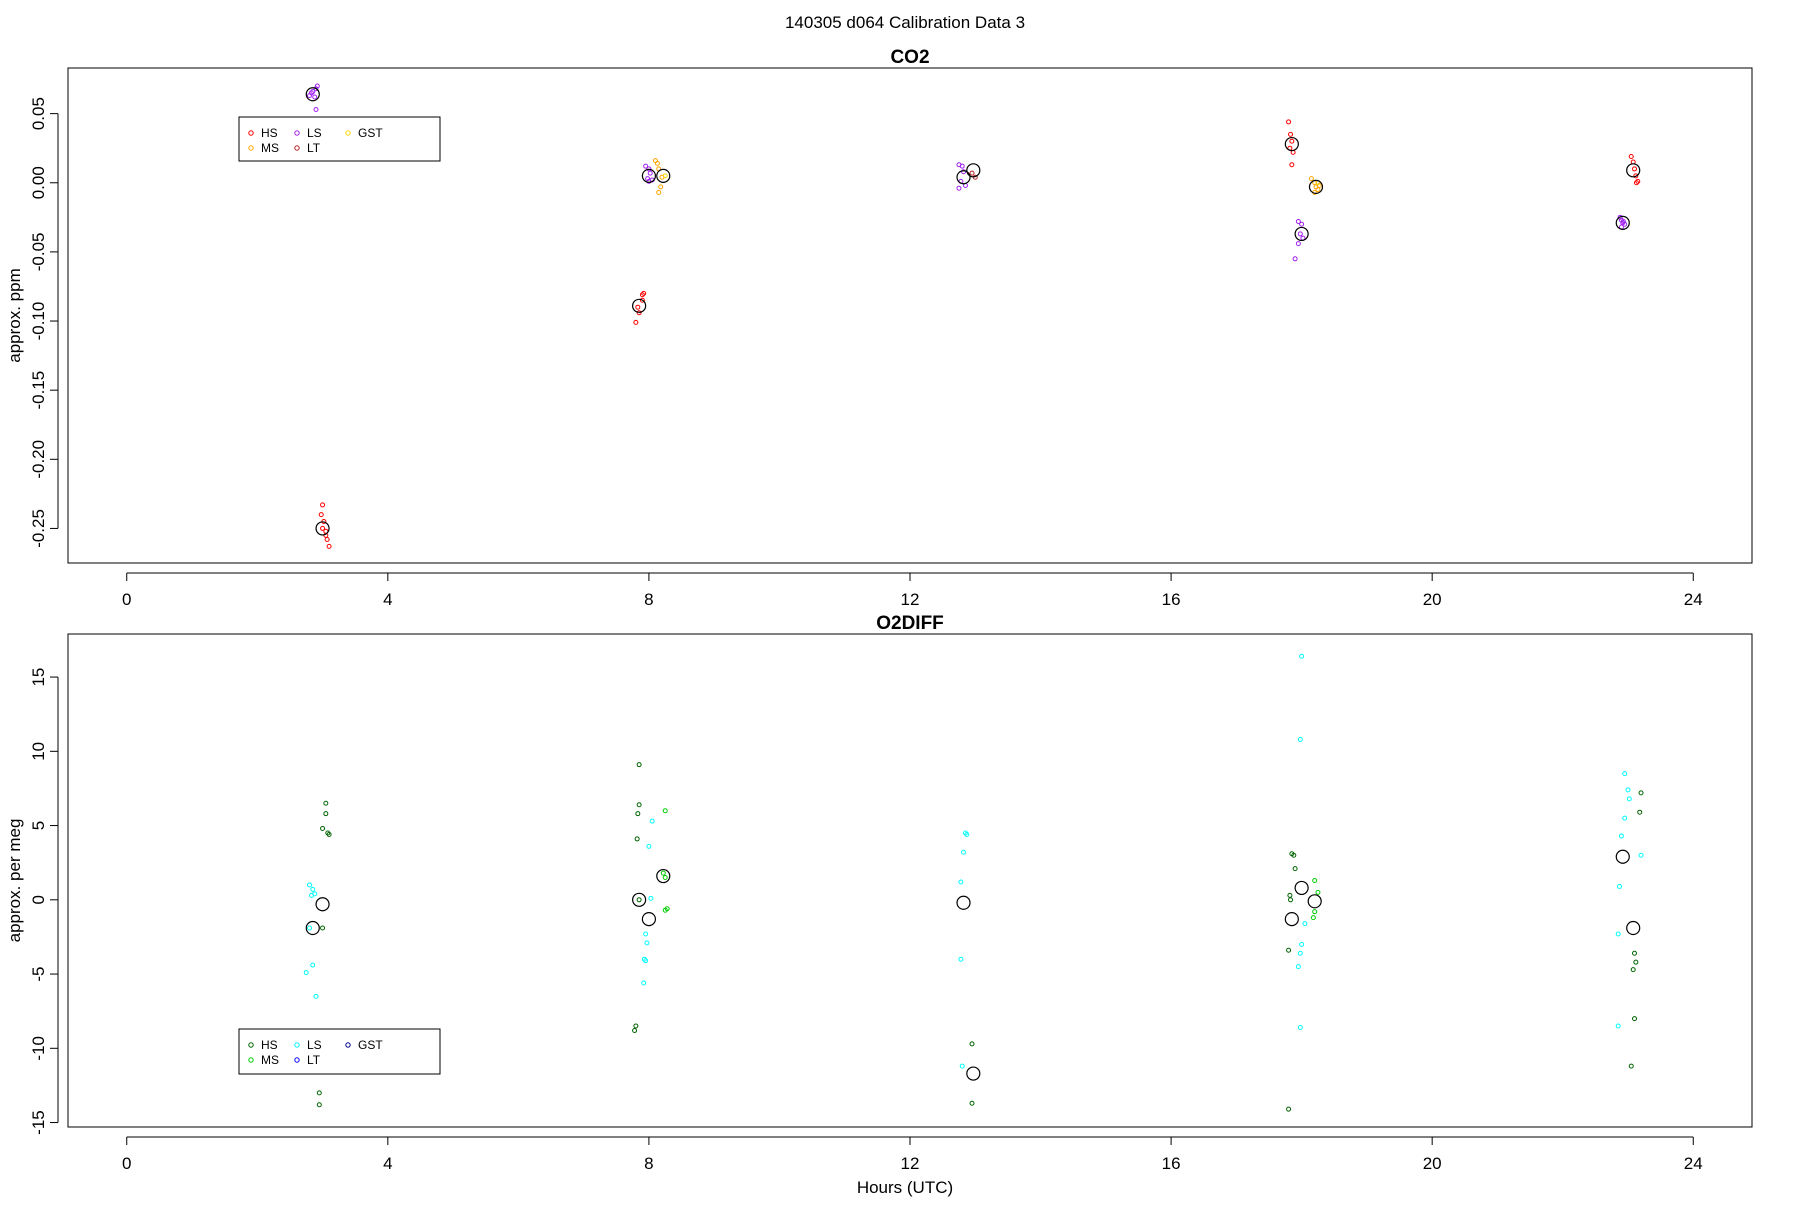 This screenshot has height=1205, width=1800. I want to click on co2-series-ls, so click(967, 172).